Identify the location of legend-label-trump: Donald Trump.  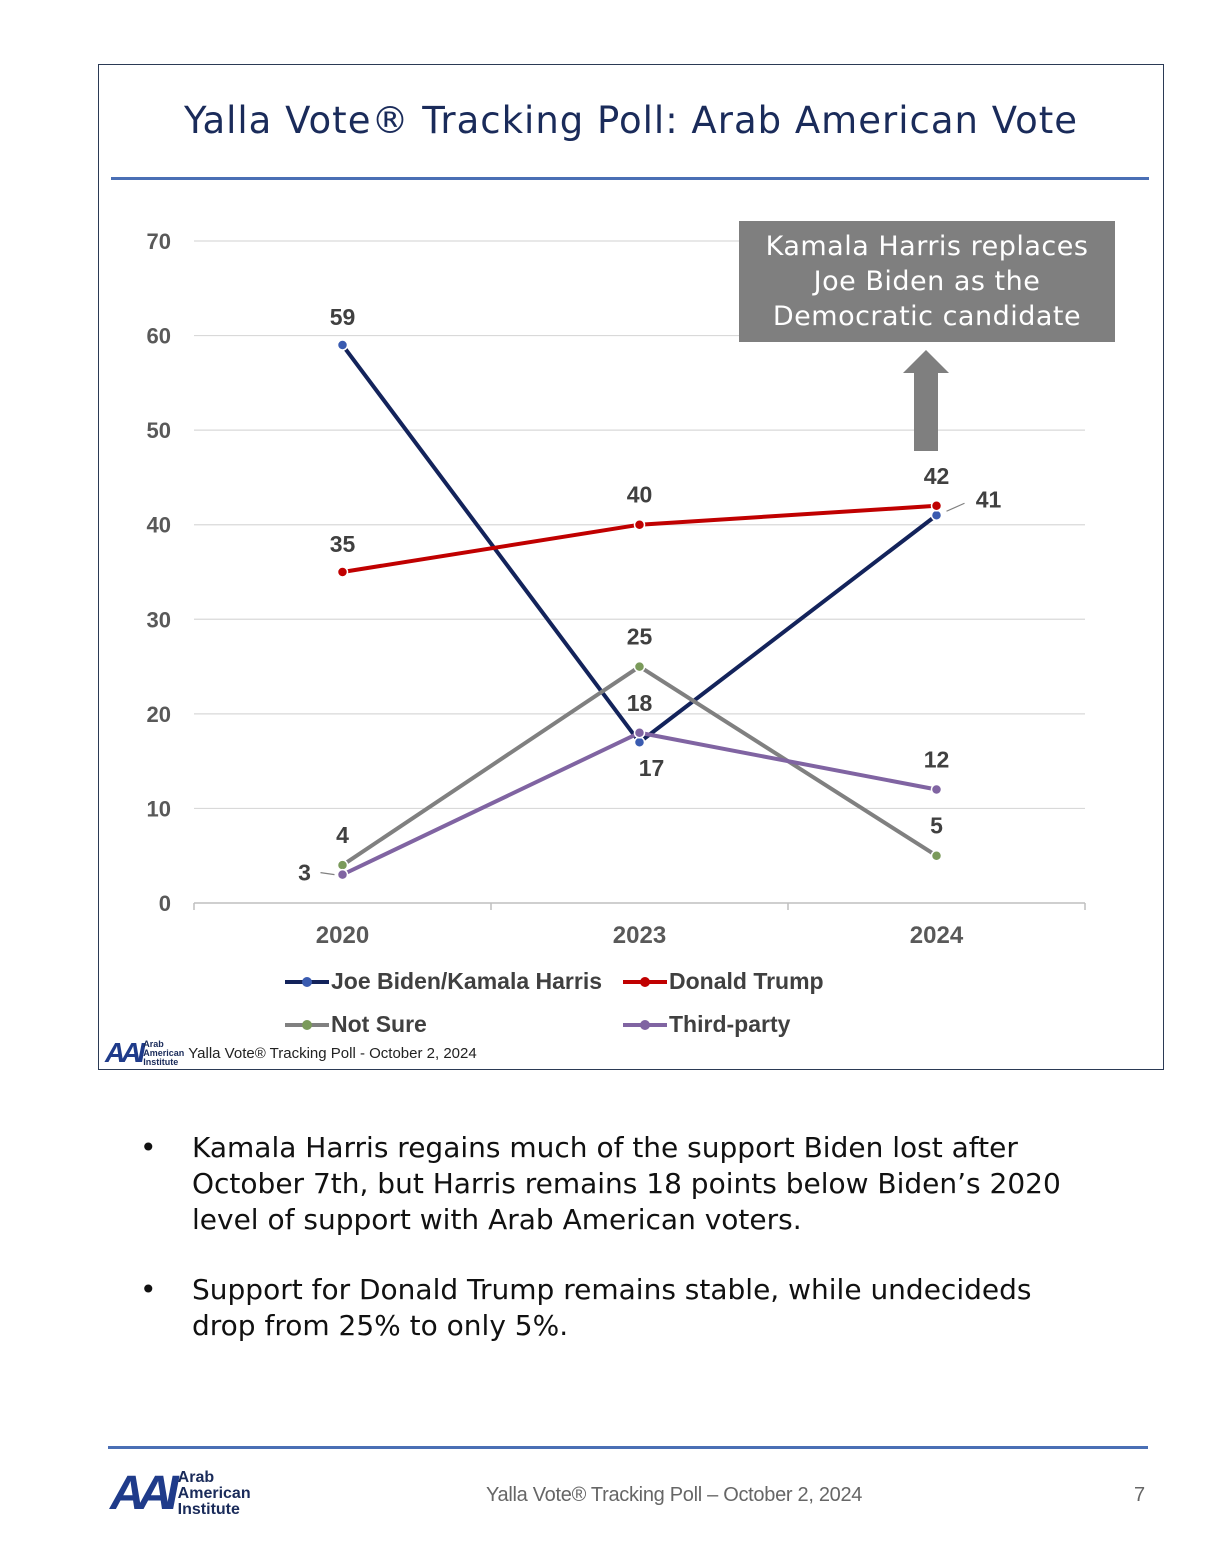
(746, 981).